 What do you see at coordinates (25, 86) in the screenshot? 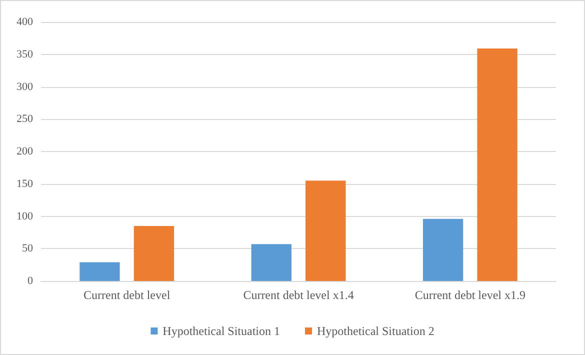
I see `y-tick-label: 300` at bounding box center [25, 86].